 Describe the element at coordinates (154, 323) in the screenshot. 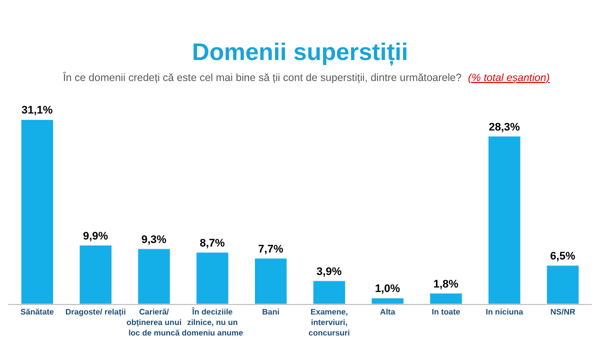

I see `x-tick-label: Carieră/ obținerea unui loc de muncă` at that location.